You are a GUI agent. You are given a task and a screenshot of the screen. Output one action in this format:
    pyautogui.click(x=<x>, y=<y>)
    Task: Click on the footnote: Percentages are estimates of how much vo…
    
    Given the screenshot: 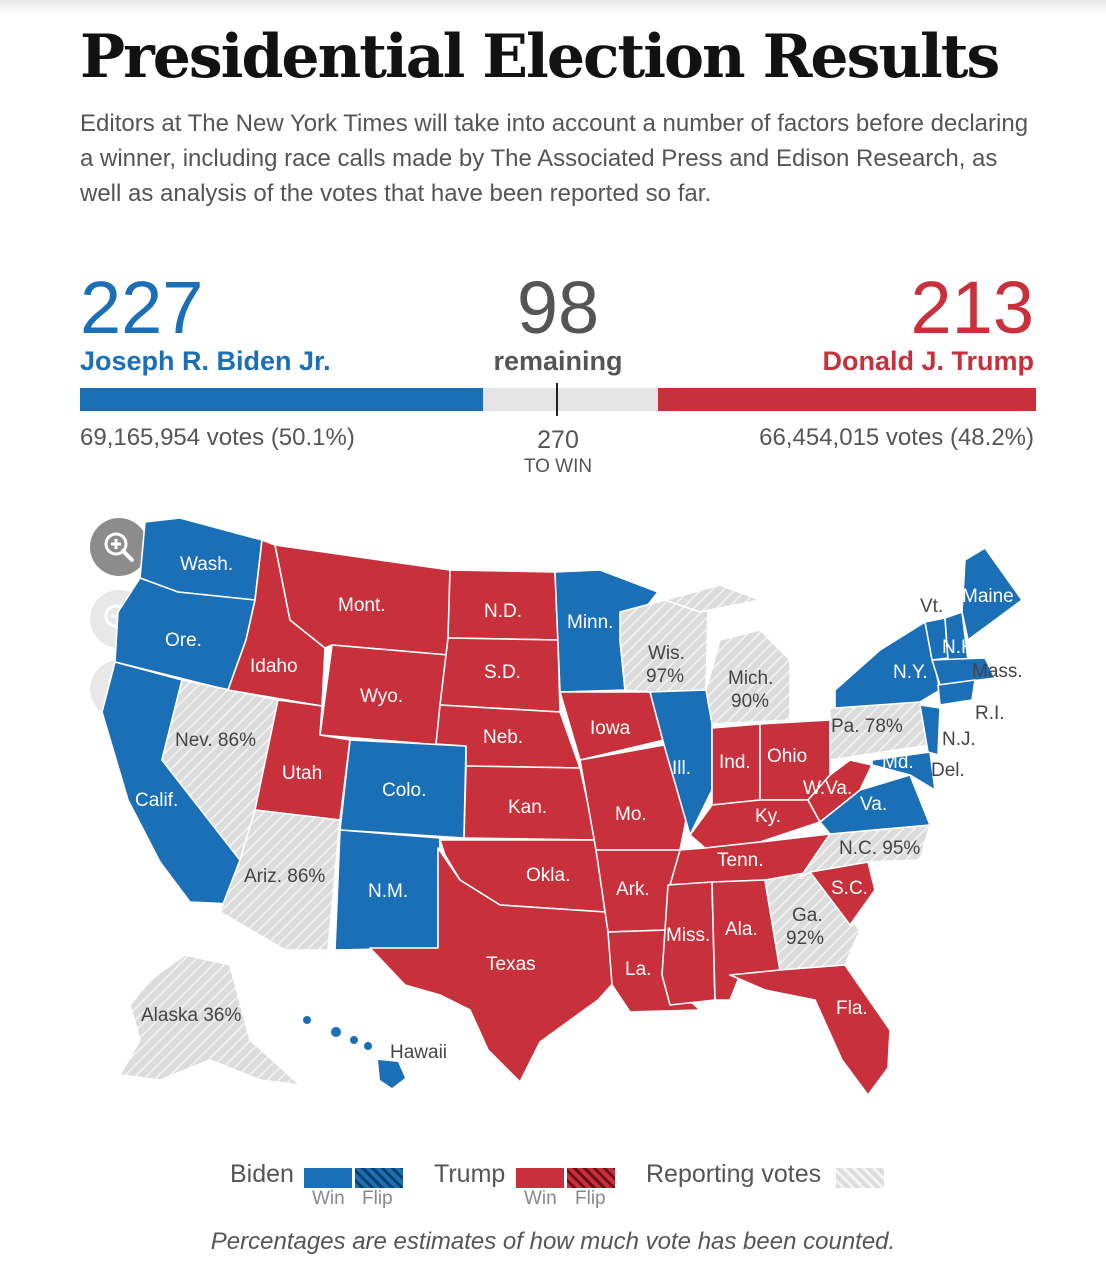 What is the action you would take?
    pyautogui.click(x=553, y=1241)
    